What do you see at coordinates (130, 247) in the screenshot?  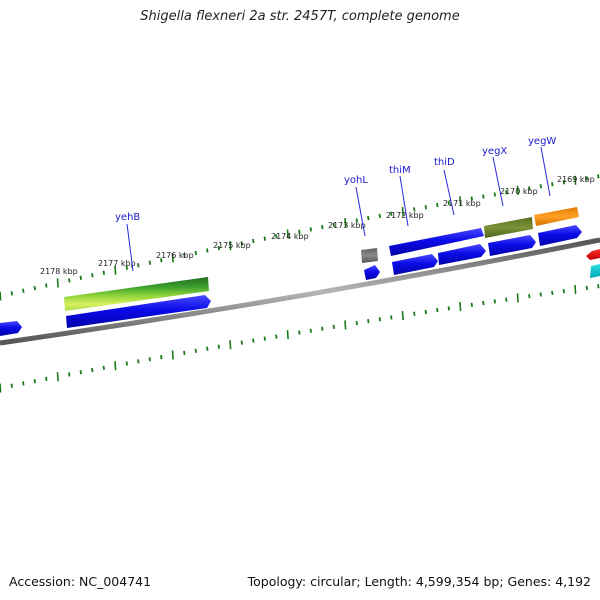 I see `leader-yehB` at bounding box center [130, 247].